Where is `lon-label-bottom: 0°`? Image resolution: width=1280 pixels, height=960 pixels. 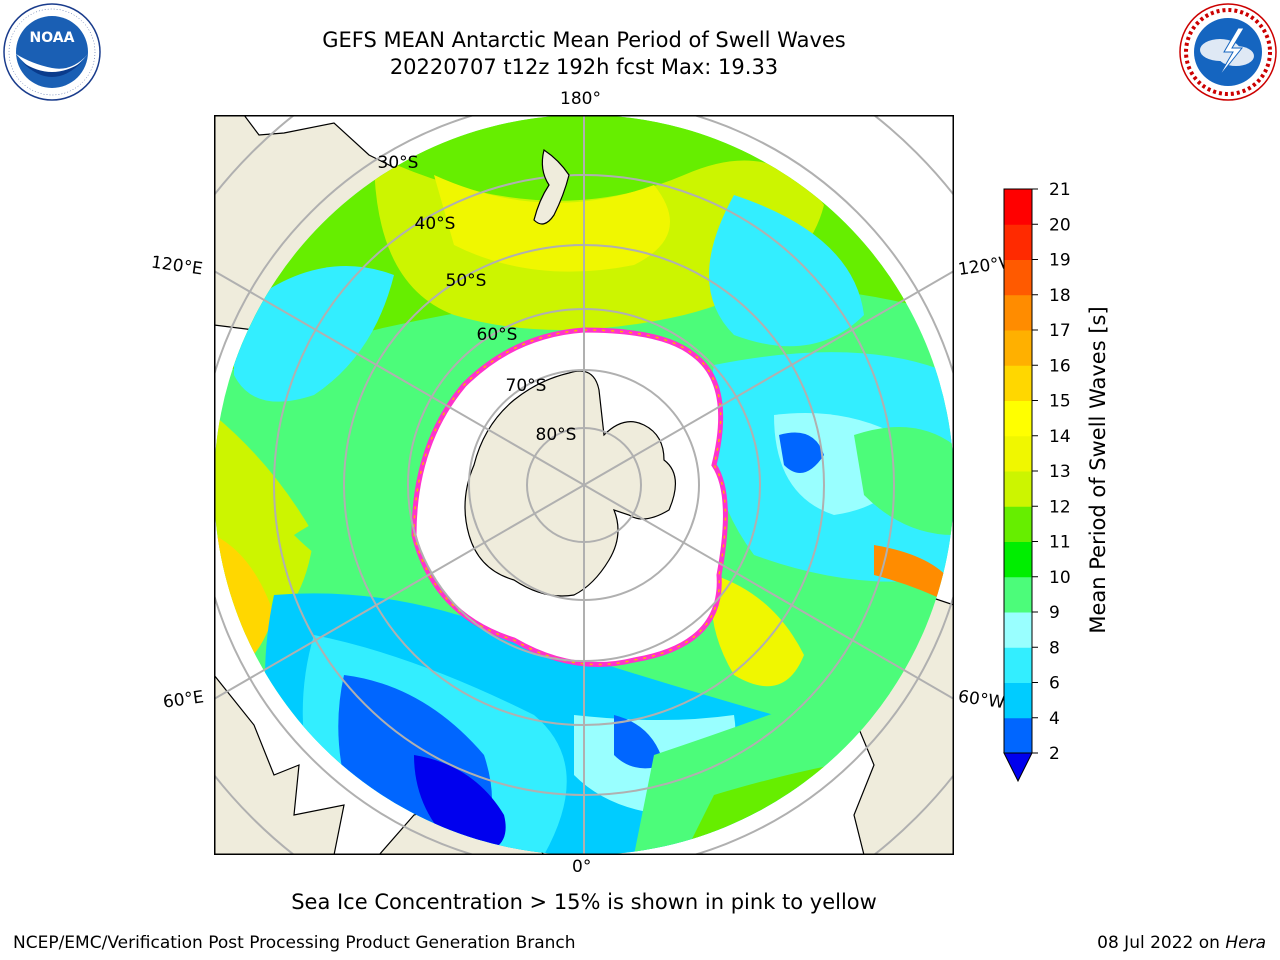
lon-label-bottom: 0° is located at coordinates (582, 867).